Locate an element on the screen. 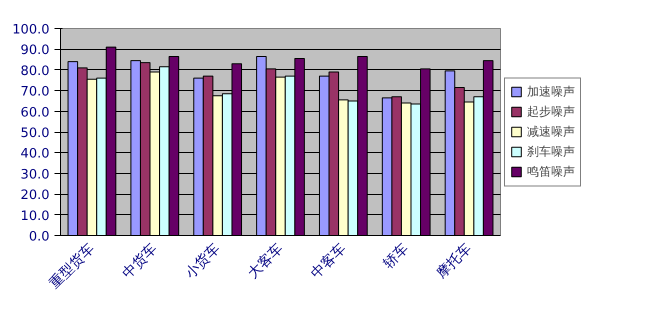  y-tick-label: 80.0 is located at coordinates (35, 71).